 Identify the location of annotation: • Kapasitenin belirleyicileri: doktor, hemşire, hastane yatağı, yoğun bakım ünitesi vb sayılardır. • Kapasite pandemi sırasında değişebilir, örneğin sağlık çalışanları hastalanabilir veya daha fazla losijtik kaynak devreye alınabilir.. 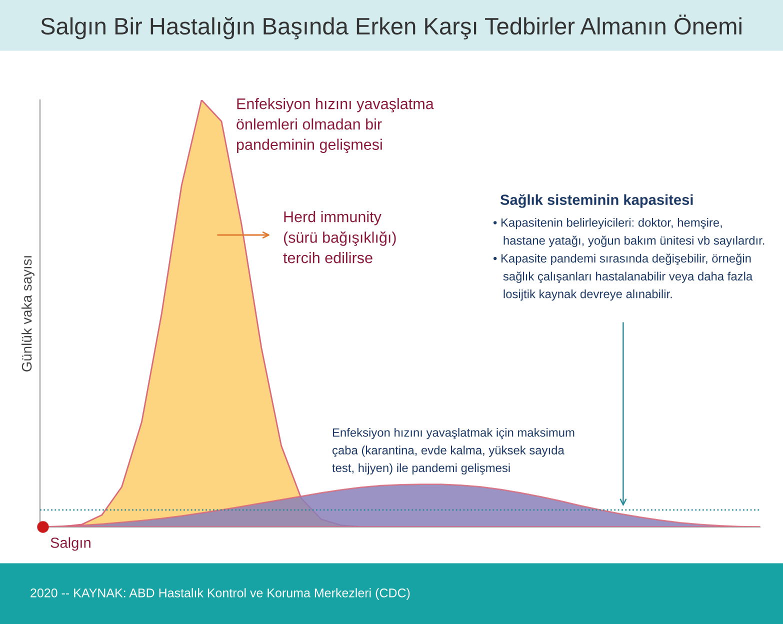
(628, 259).